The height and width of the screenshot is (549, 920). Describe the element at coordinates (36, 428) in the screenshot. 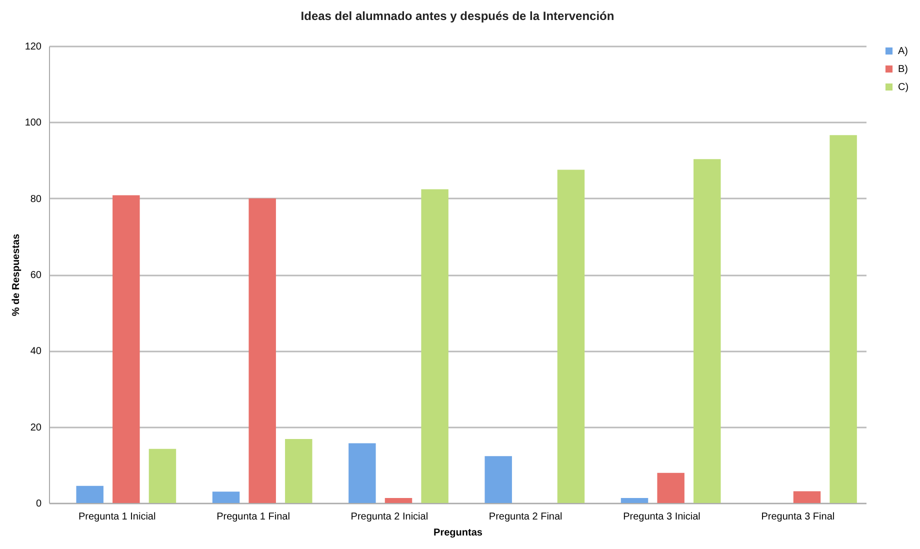

I see `y-tick-label: 20` at that location.